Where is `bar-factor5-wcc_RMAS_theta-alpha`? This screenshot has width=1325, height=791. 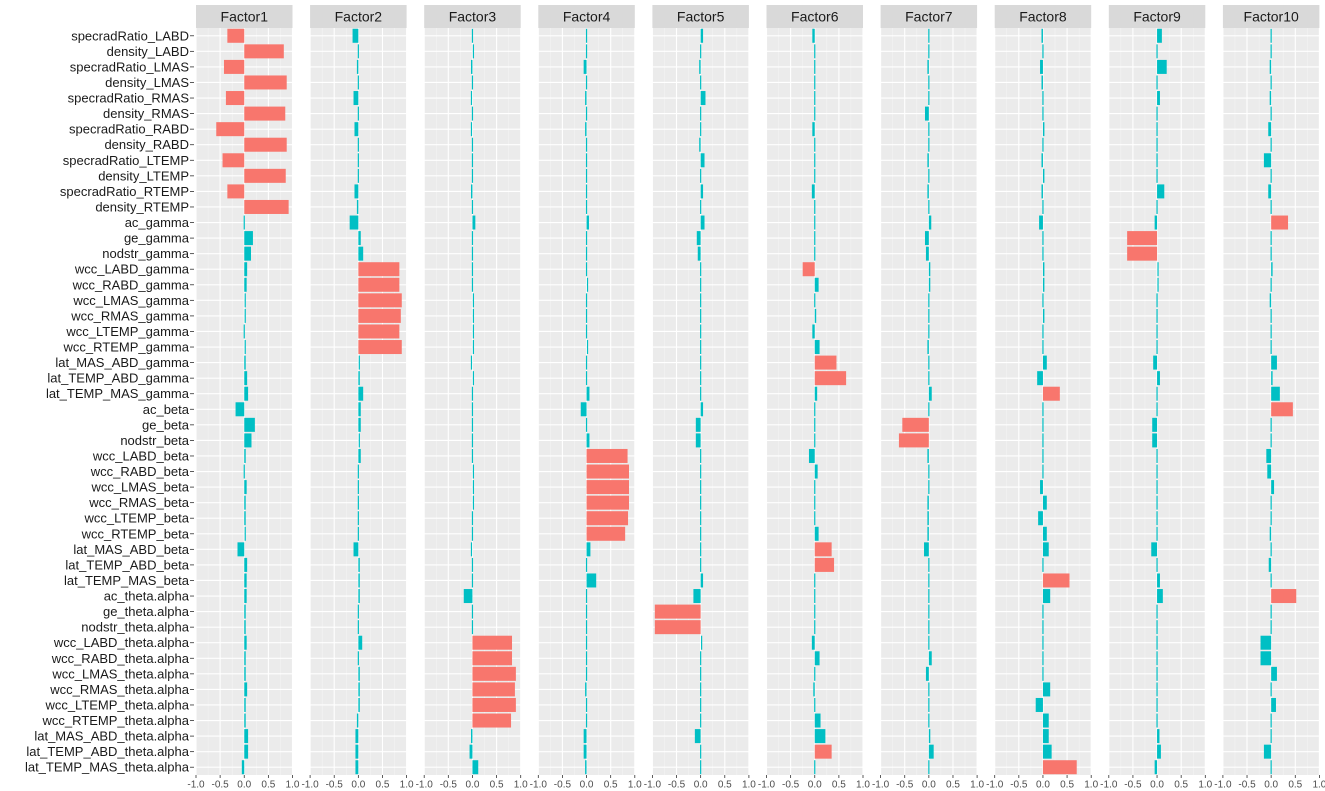 bar-factor5-wcc_RMAS_theta-alpha is located at coordinates (701, 689).